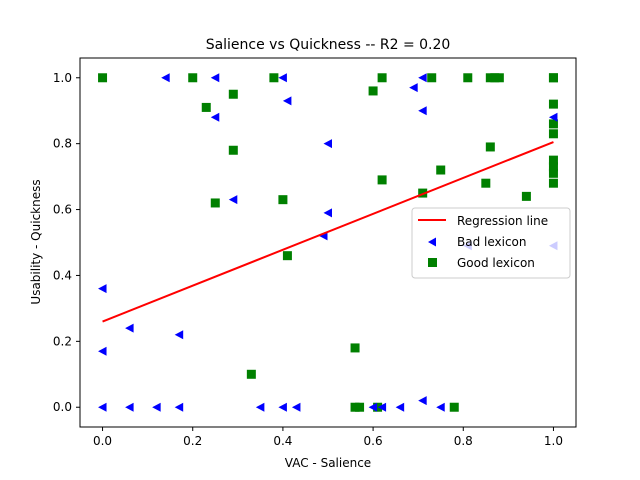 The image size is (640, 480). What do you see at coordinates (328, 463) in the screenshot?
I see `x-axis-label: VAC - Salience` at bounding box center [328, 463].